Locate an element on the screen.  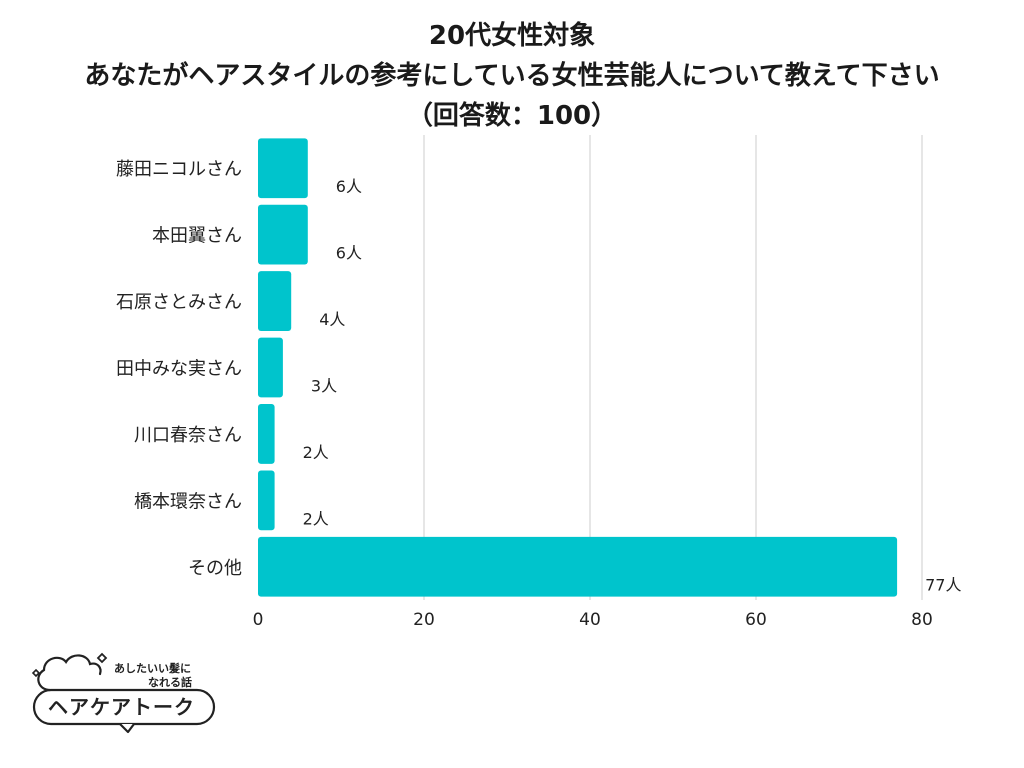
sparkle-icon-small is located at coordinates (36, 673).